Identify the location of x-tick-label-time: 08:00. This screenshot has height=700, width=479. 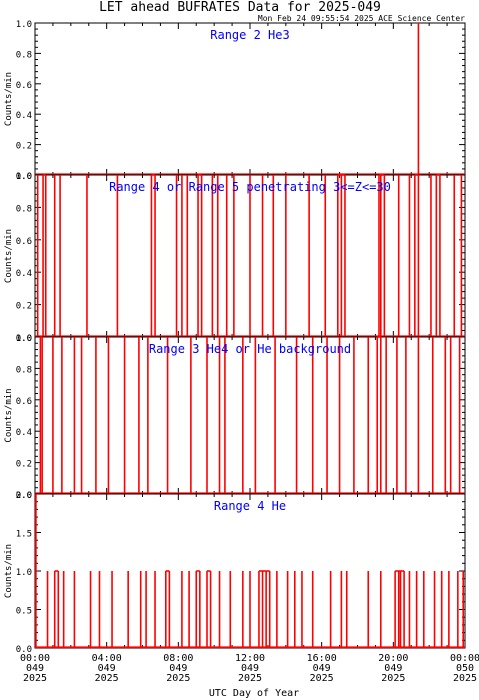
(178, 658).